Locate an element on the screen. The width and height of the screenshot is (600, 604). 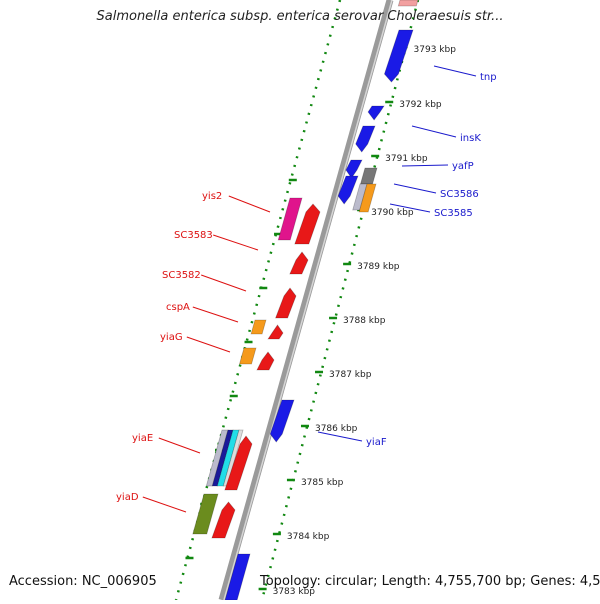
gene-label-SC3583: SC3583 is located at coordinates (193, 235).